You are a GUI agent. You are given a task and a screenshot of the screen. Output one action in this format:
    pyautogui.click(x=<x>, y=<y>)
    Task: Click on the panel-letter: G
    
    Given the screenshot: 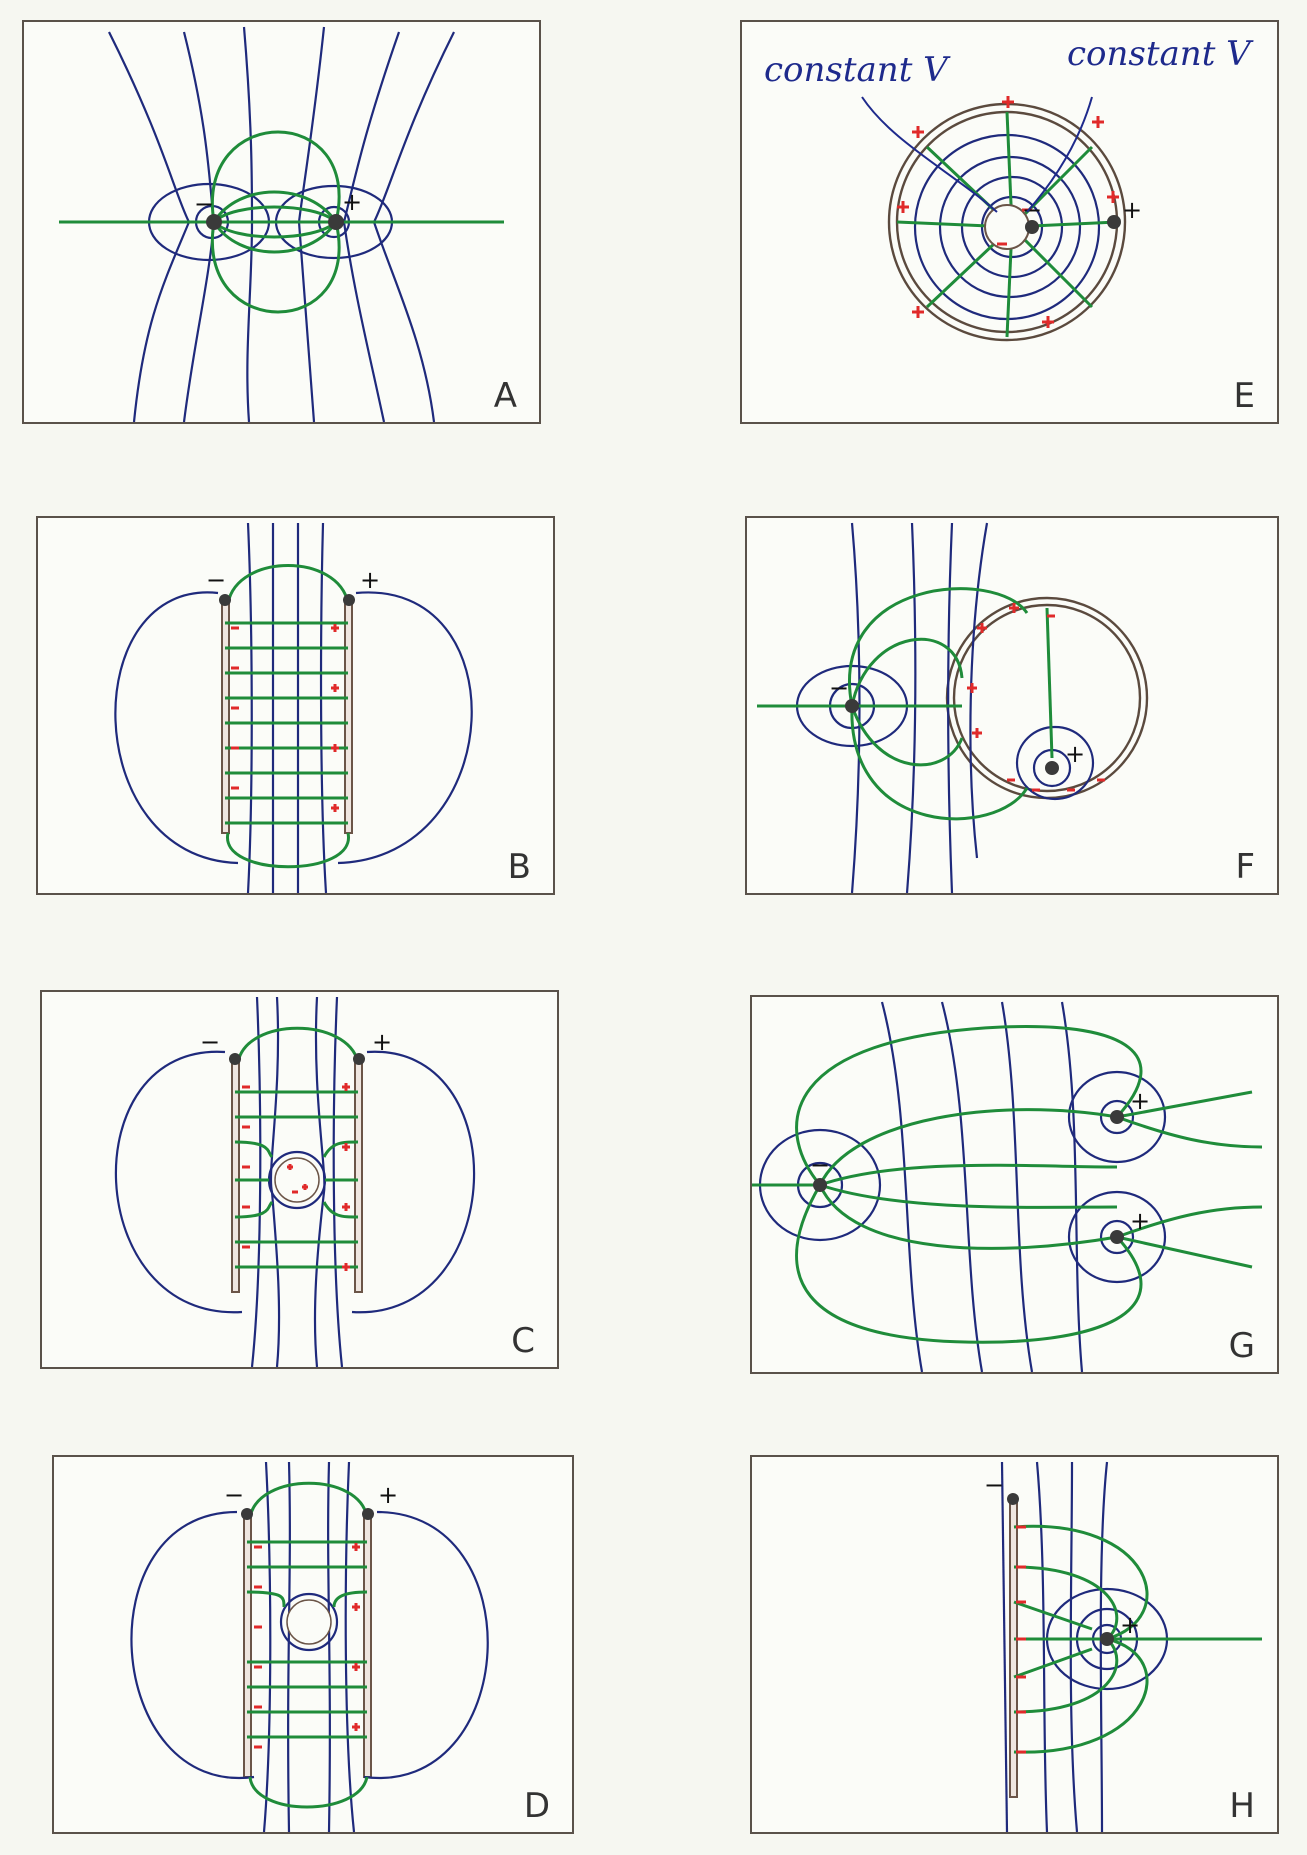 What is the action you would take?
    pyautogui.click(x=1241, y=1346)
    